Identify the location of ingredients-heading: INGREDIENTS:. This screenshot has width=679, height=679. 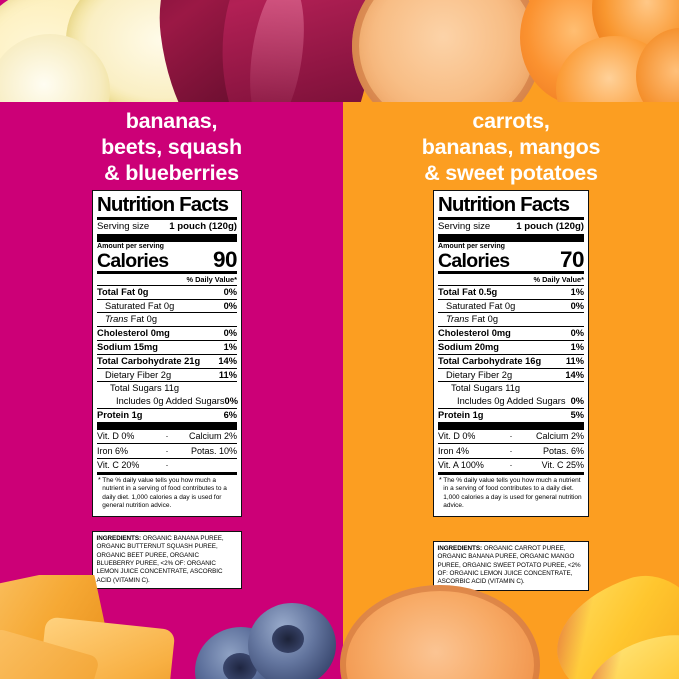
(119, 538).